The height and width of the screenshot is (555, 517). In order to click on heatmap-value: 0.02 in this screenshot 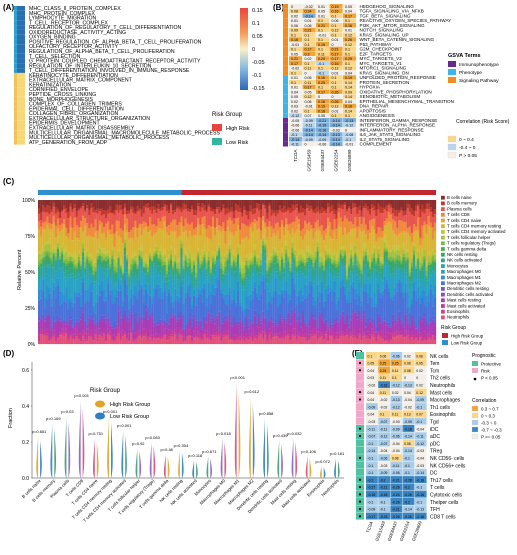, I will do `click(395, 393)`.